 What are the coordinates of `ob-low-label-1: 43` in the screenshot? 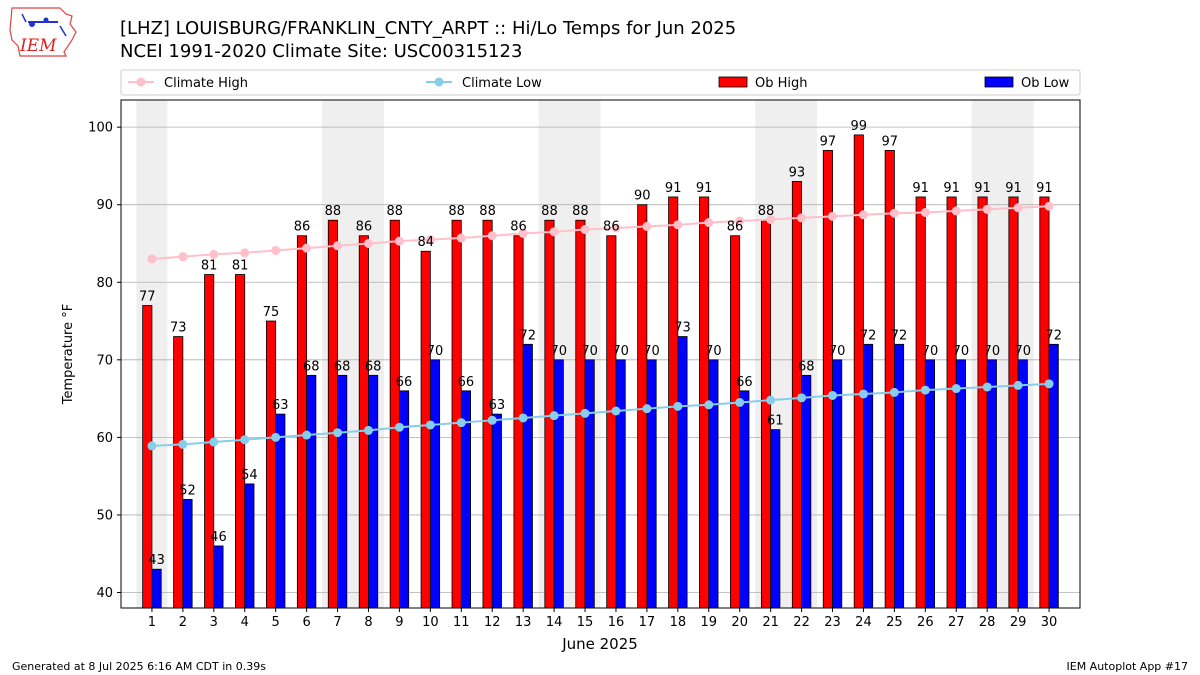 It's located at (156, 560).